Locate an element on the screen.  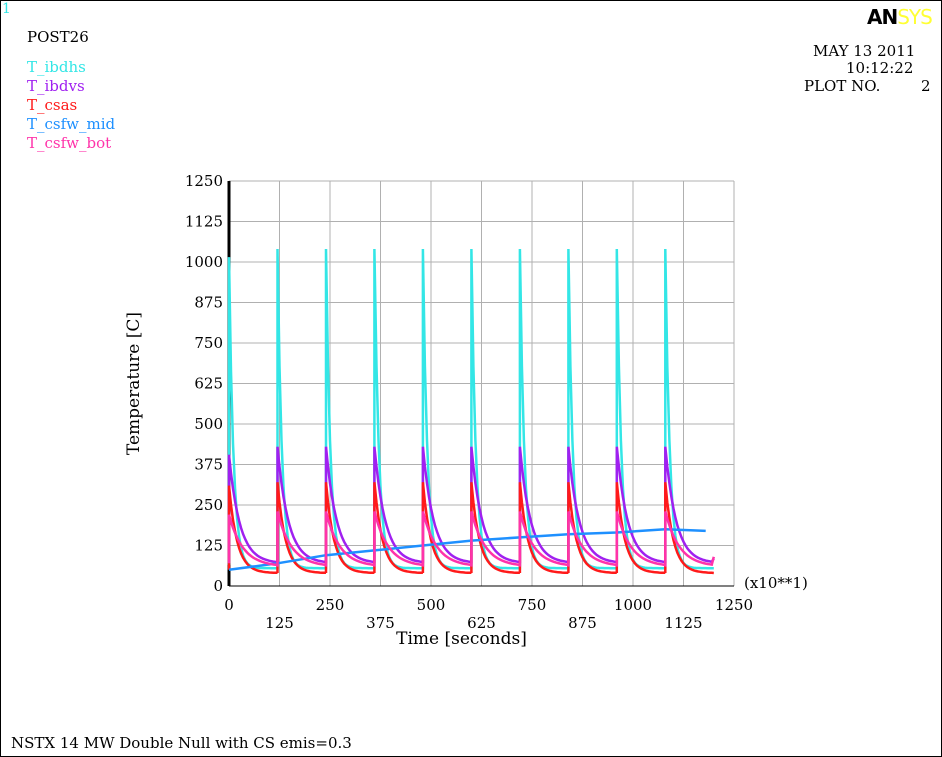
window-number: 1 is located at coordinates (6, 9).